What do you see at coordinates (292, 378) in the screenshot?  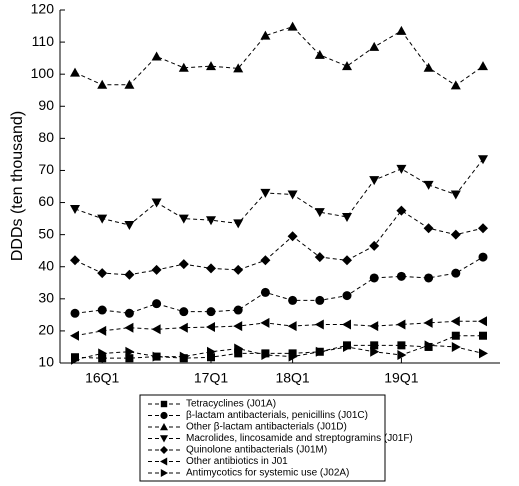 I see `x-tick-label: 18Q1` at bounding box center [292, 378].